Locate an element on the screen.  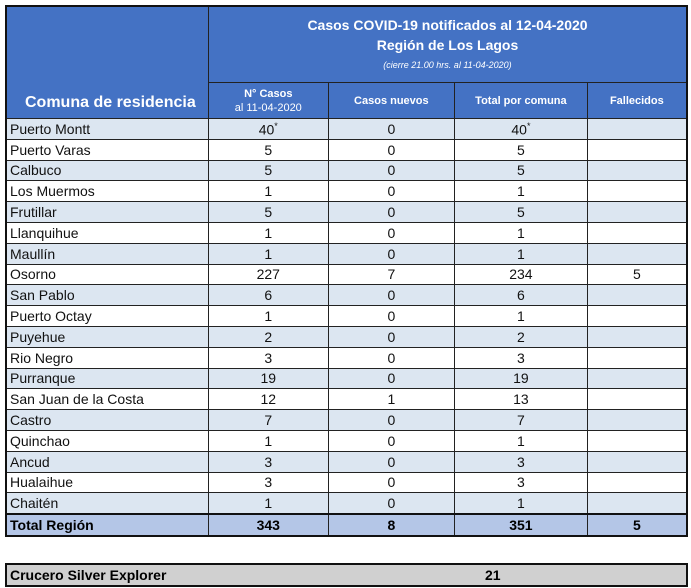
table-row: San Juan de la Costa 12 1 13 is located at coordinates (346, 399).